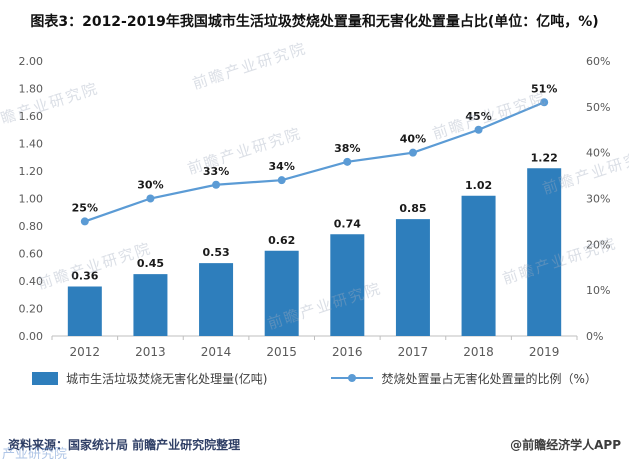 This screenshot has height=459, width=629. What do you see at coordinates (31, 308) in the screenshot?
I see `svg-text: 0.20` at bounding box center [31, 308].